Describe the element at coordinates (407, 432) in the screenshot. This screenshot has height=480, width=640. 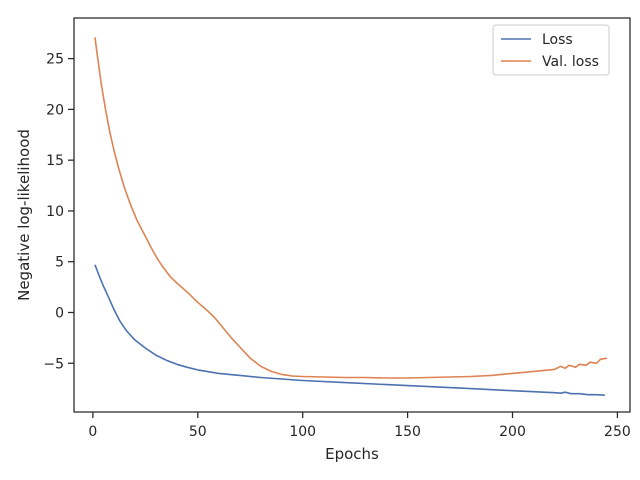
I see `x-tick-label: 150` at that location.